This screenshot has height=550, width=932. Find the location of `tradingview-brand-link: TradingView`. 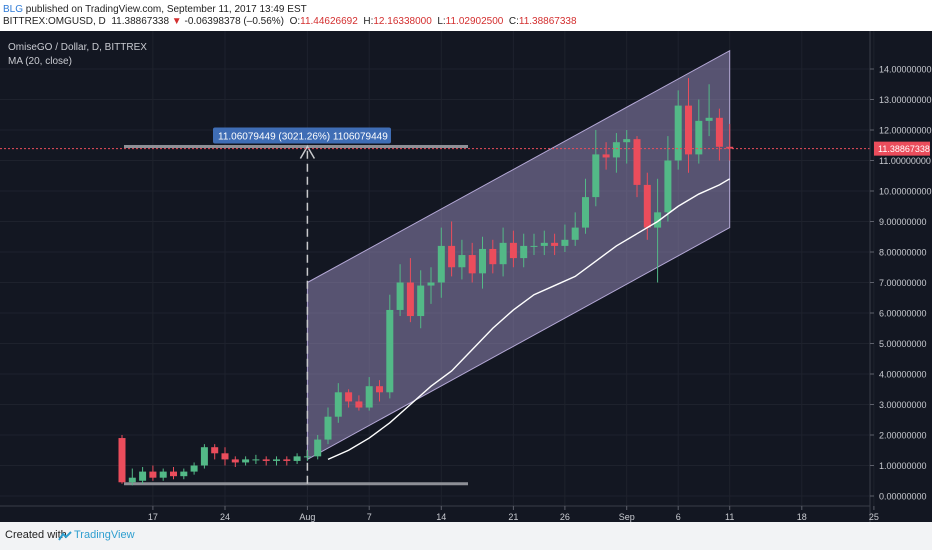

tradingview-brand-link: TradingView is located at coordinates (104, 535).